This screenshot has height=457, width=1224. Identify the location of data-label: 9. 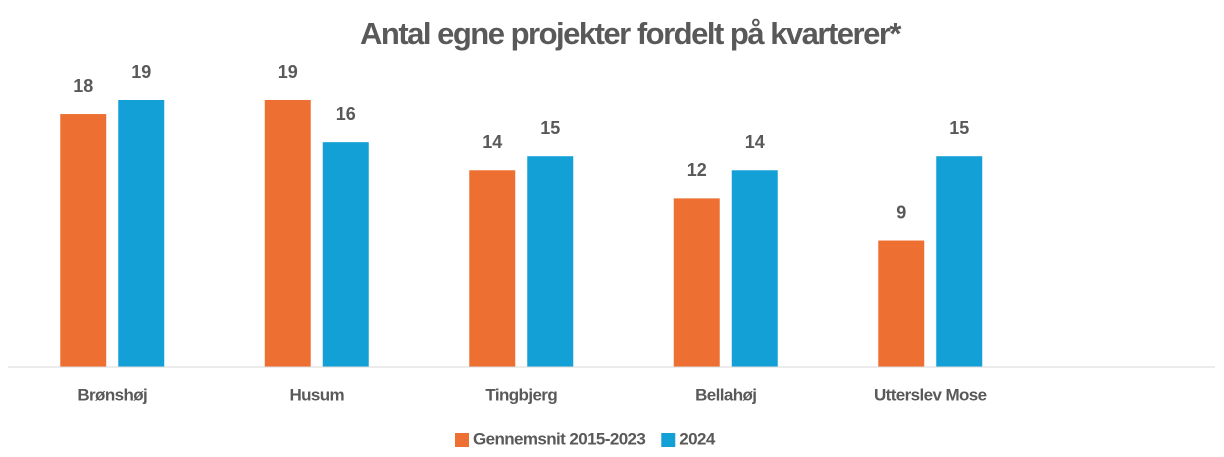
(901, 212).